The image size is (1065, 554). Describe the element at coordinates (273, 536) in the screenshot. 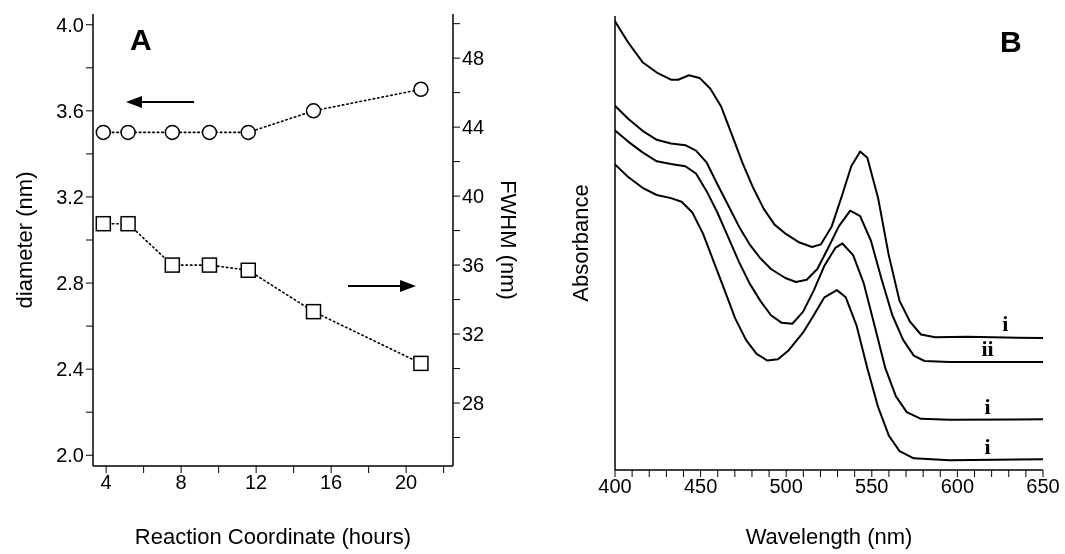

I see `x-axis-title: Reaction Coordinate (hours)` at that location.